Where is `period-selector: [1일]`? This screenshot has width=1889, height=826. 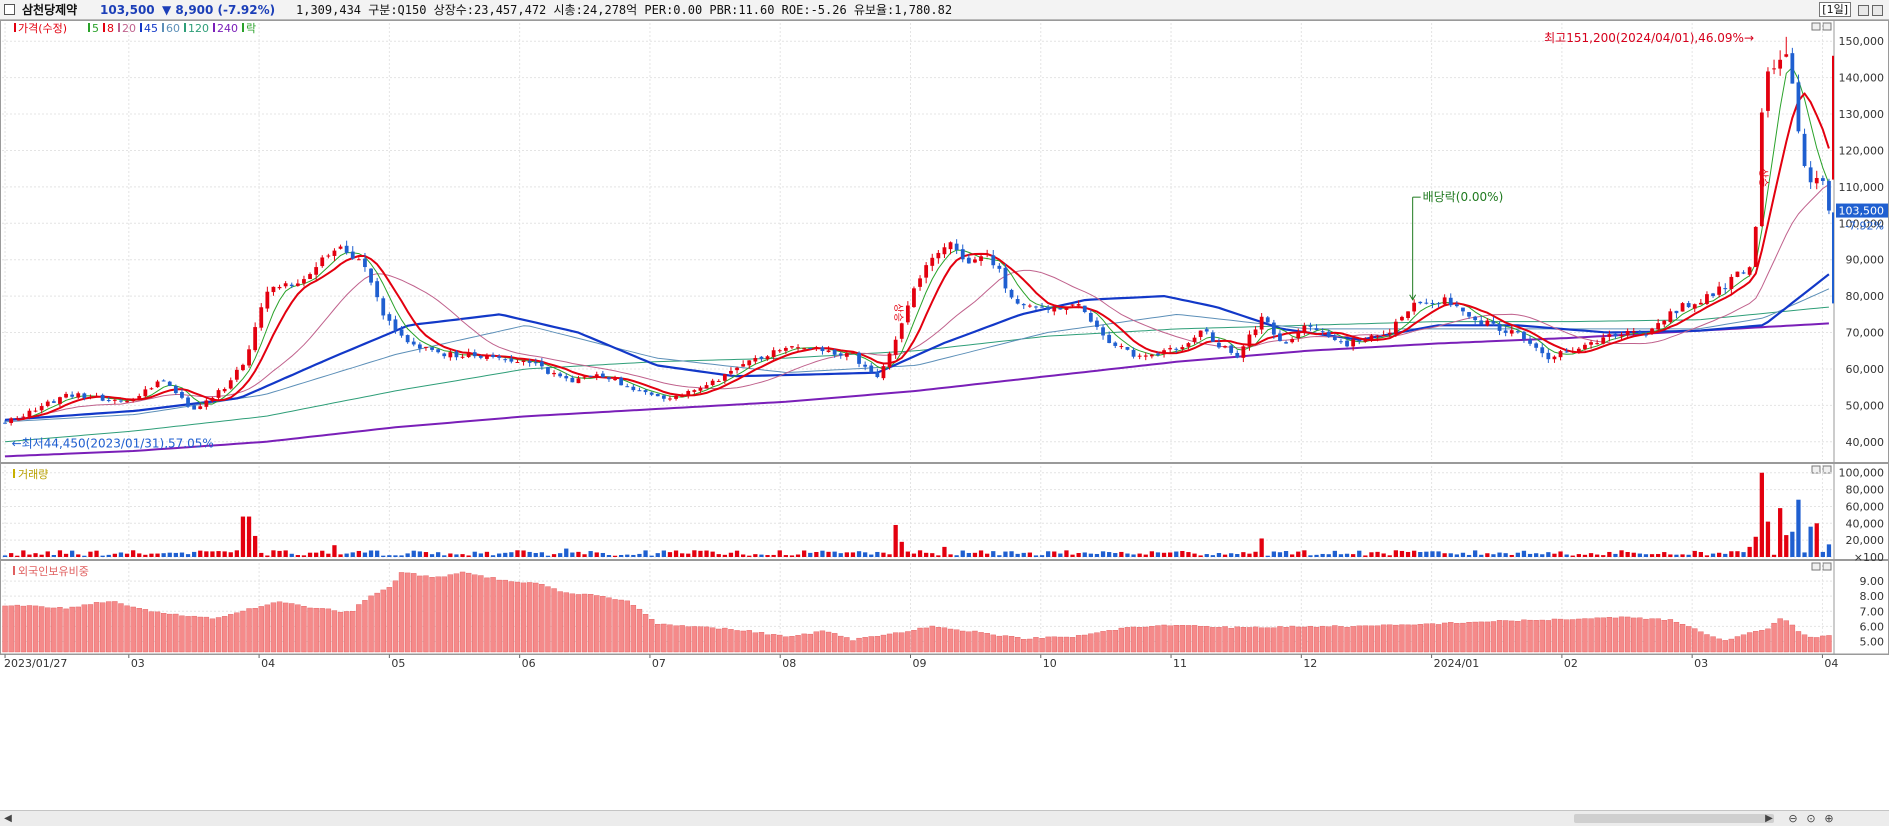
period-selector: [1일] is located at coordinates (1835, 9).